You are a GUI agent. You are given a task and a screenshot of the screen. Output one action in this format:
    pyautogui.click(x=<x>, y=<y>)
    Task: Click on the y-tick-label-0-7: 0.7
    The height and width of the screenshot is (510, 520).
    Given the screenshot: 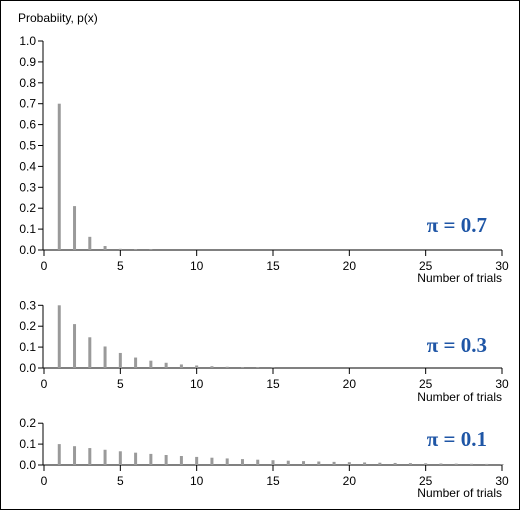 What is the action you would take?
    pyautogui.click(x=27, y=104)
    